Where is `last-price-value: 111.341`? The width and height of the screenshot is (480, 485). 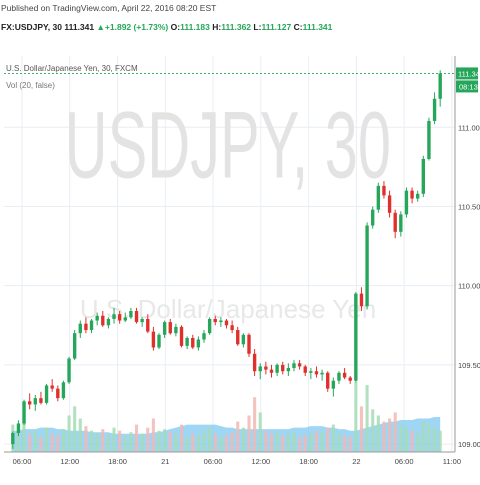
last-price-value: 111.341 is located at coordinates (79, 27).